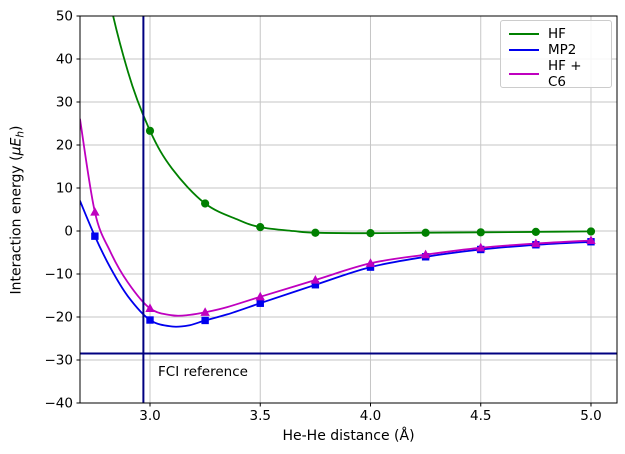 Image resolution: width=625 pixels, height=454 pixels. I want to click on y-axis-label-text: Interaction energy (μEh), so click(17, 209).